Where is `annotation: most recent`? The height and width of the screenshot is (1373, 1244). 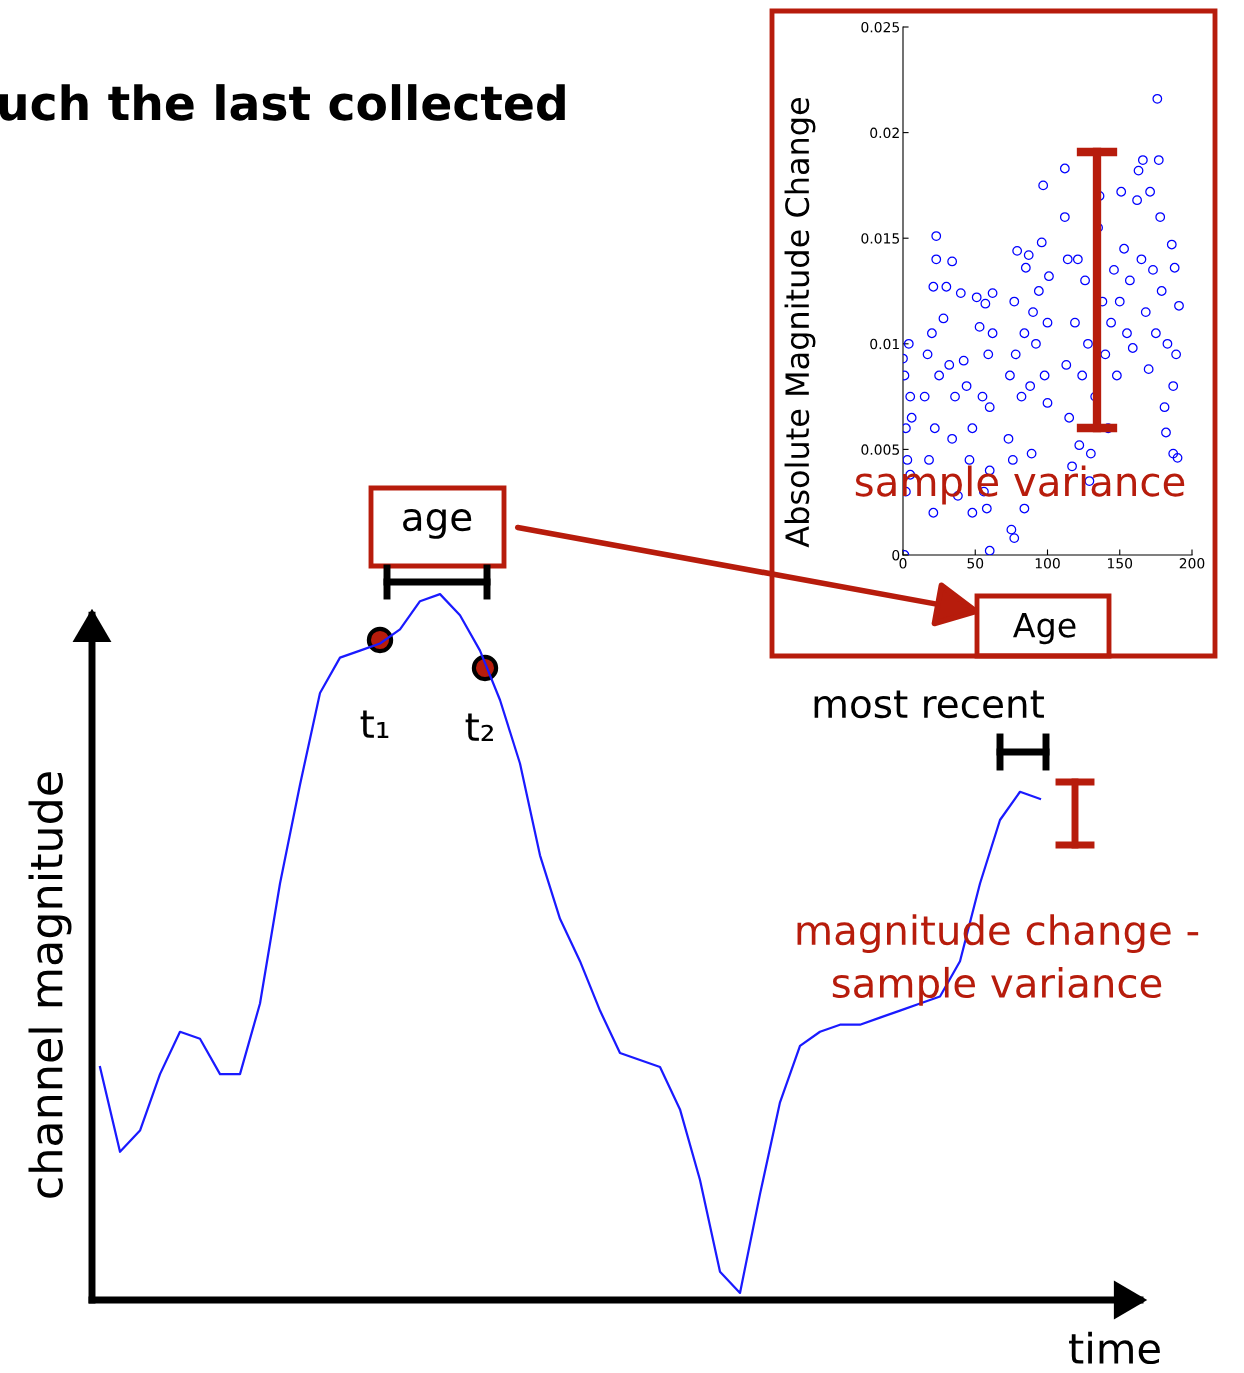
annotation: most recent is located at coordinates (929, 704).